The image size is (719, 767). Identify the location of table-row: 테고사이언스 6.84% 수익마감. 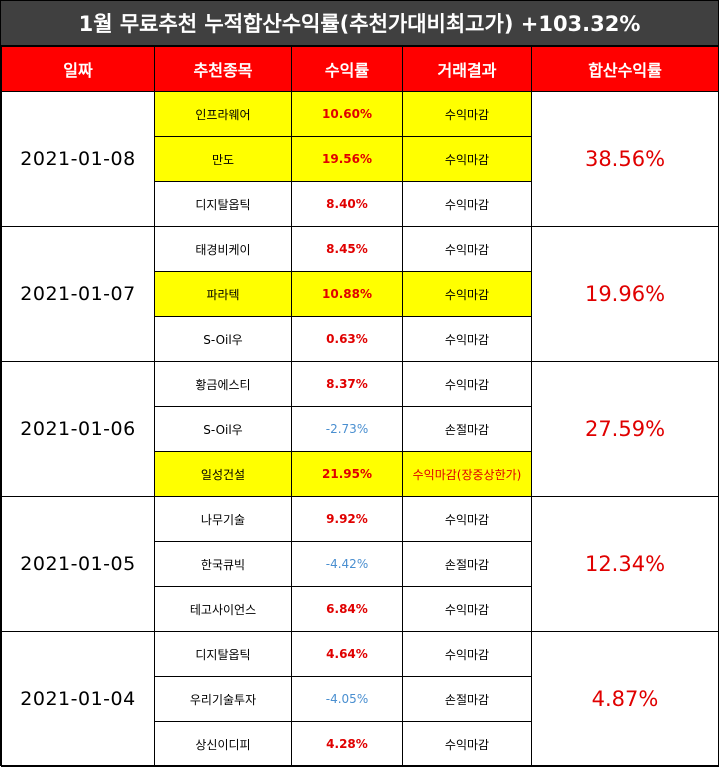
(360, 609).